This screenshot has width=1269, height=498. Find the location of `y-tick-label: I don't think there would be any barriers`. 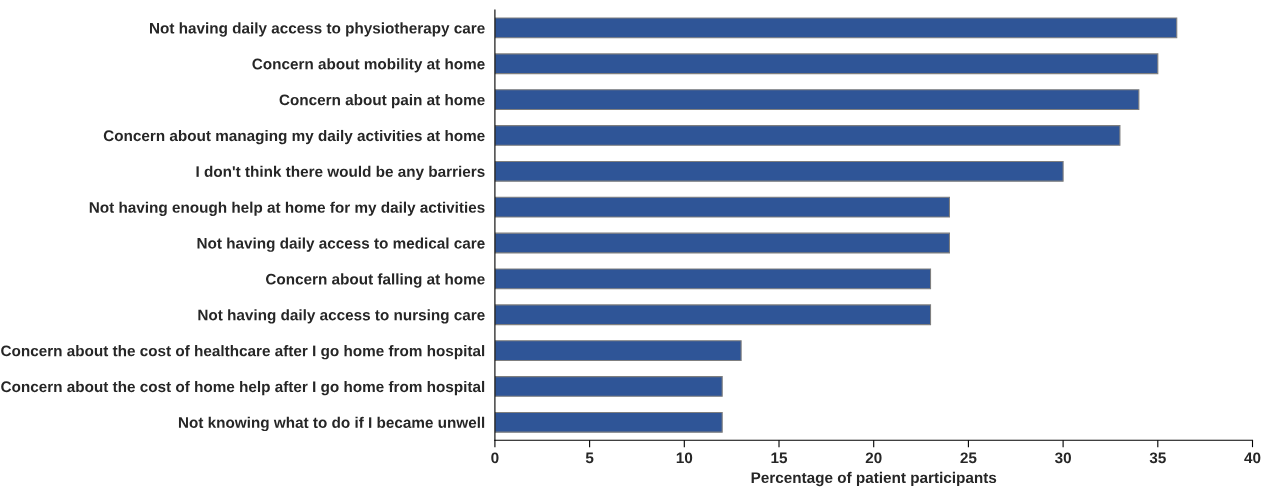

y-tick-label: I don't think there would be any barriers is located at coordinates (340, 173).